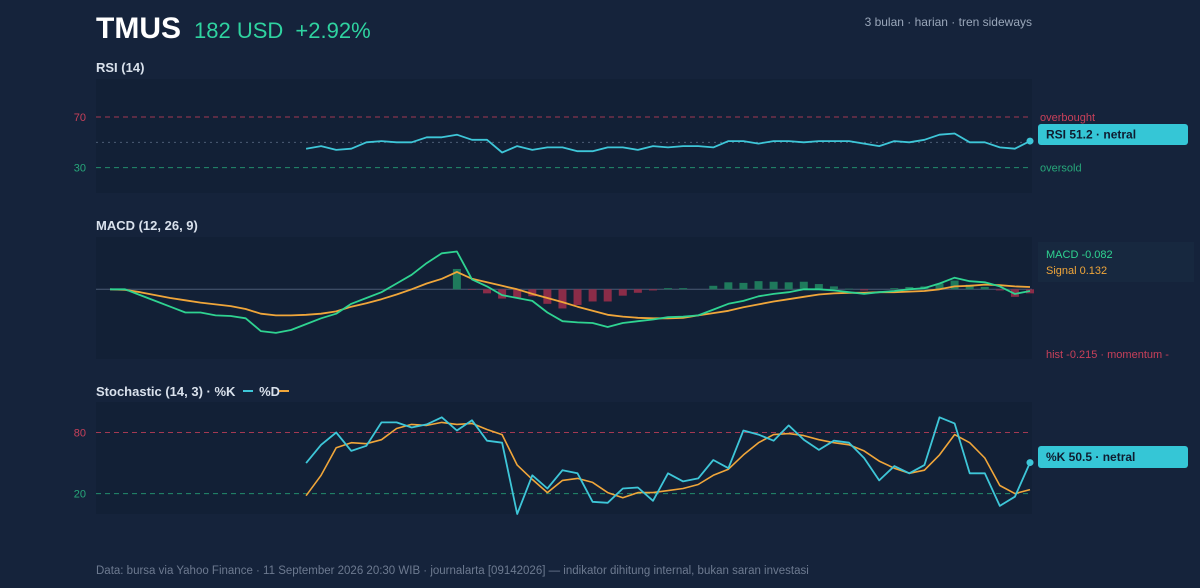 The width and height of the screenshot is (1200, 588). I want to click on rsi-level-label-0: overbought, so click(1067, 118).